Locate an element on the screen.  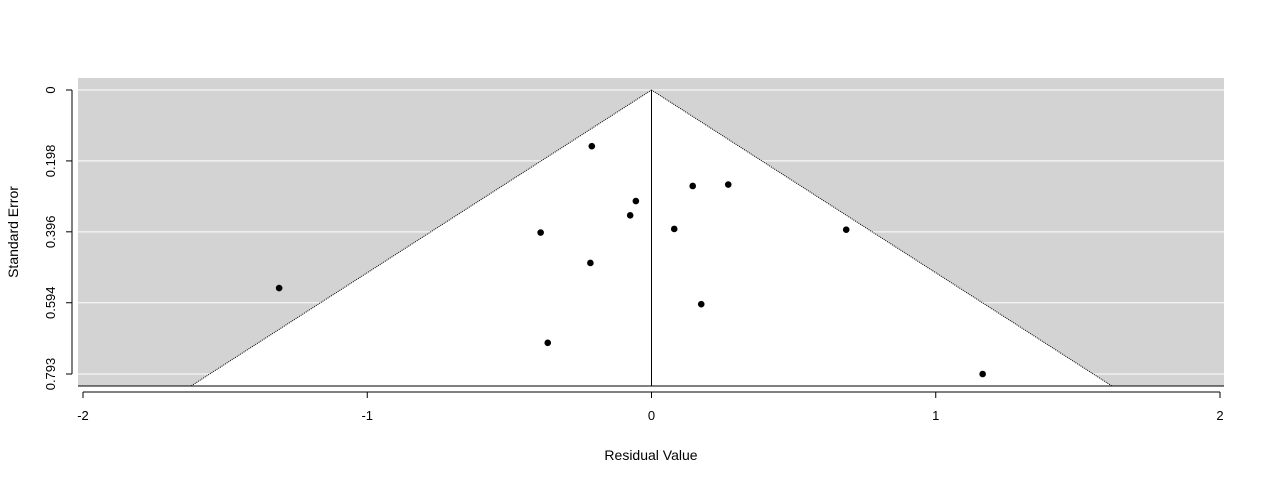
y-tick-label-0: 0 is located at coordinates (50, 89).